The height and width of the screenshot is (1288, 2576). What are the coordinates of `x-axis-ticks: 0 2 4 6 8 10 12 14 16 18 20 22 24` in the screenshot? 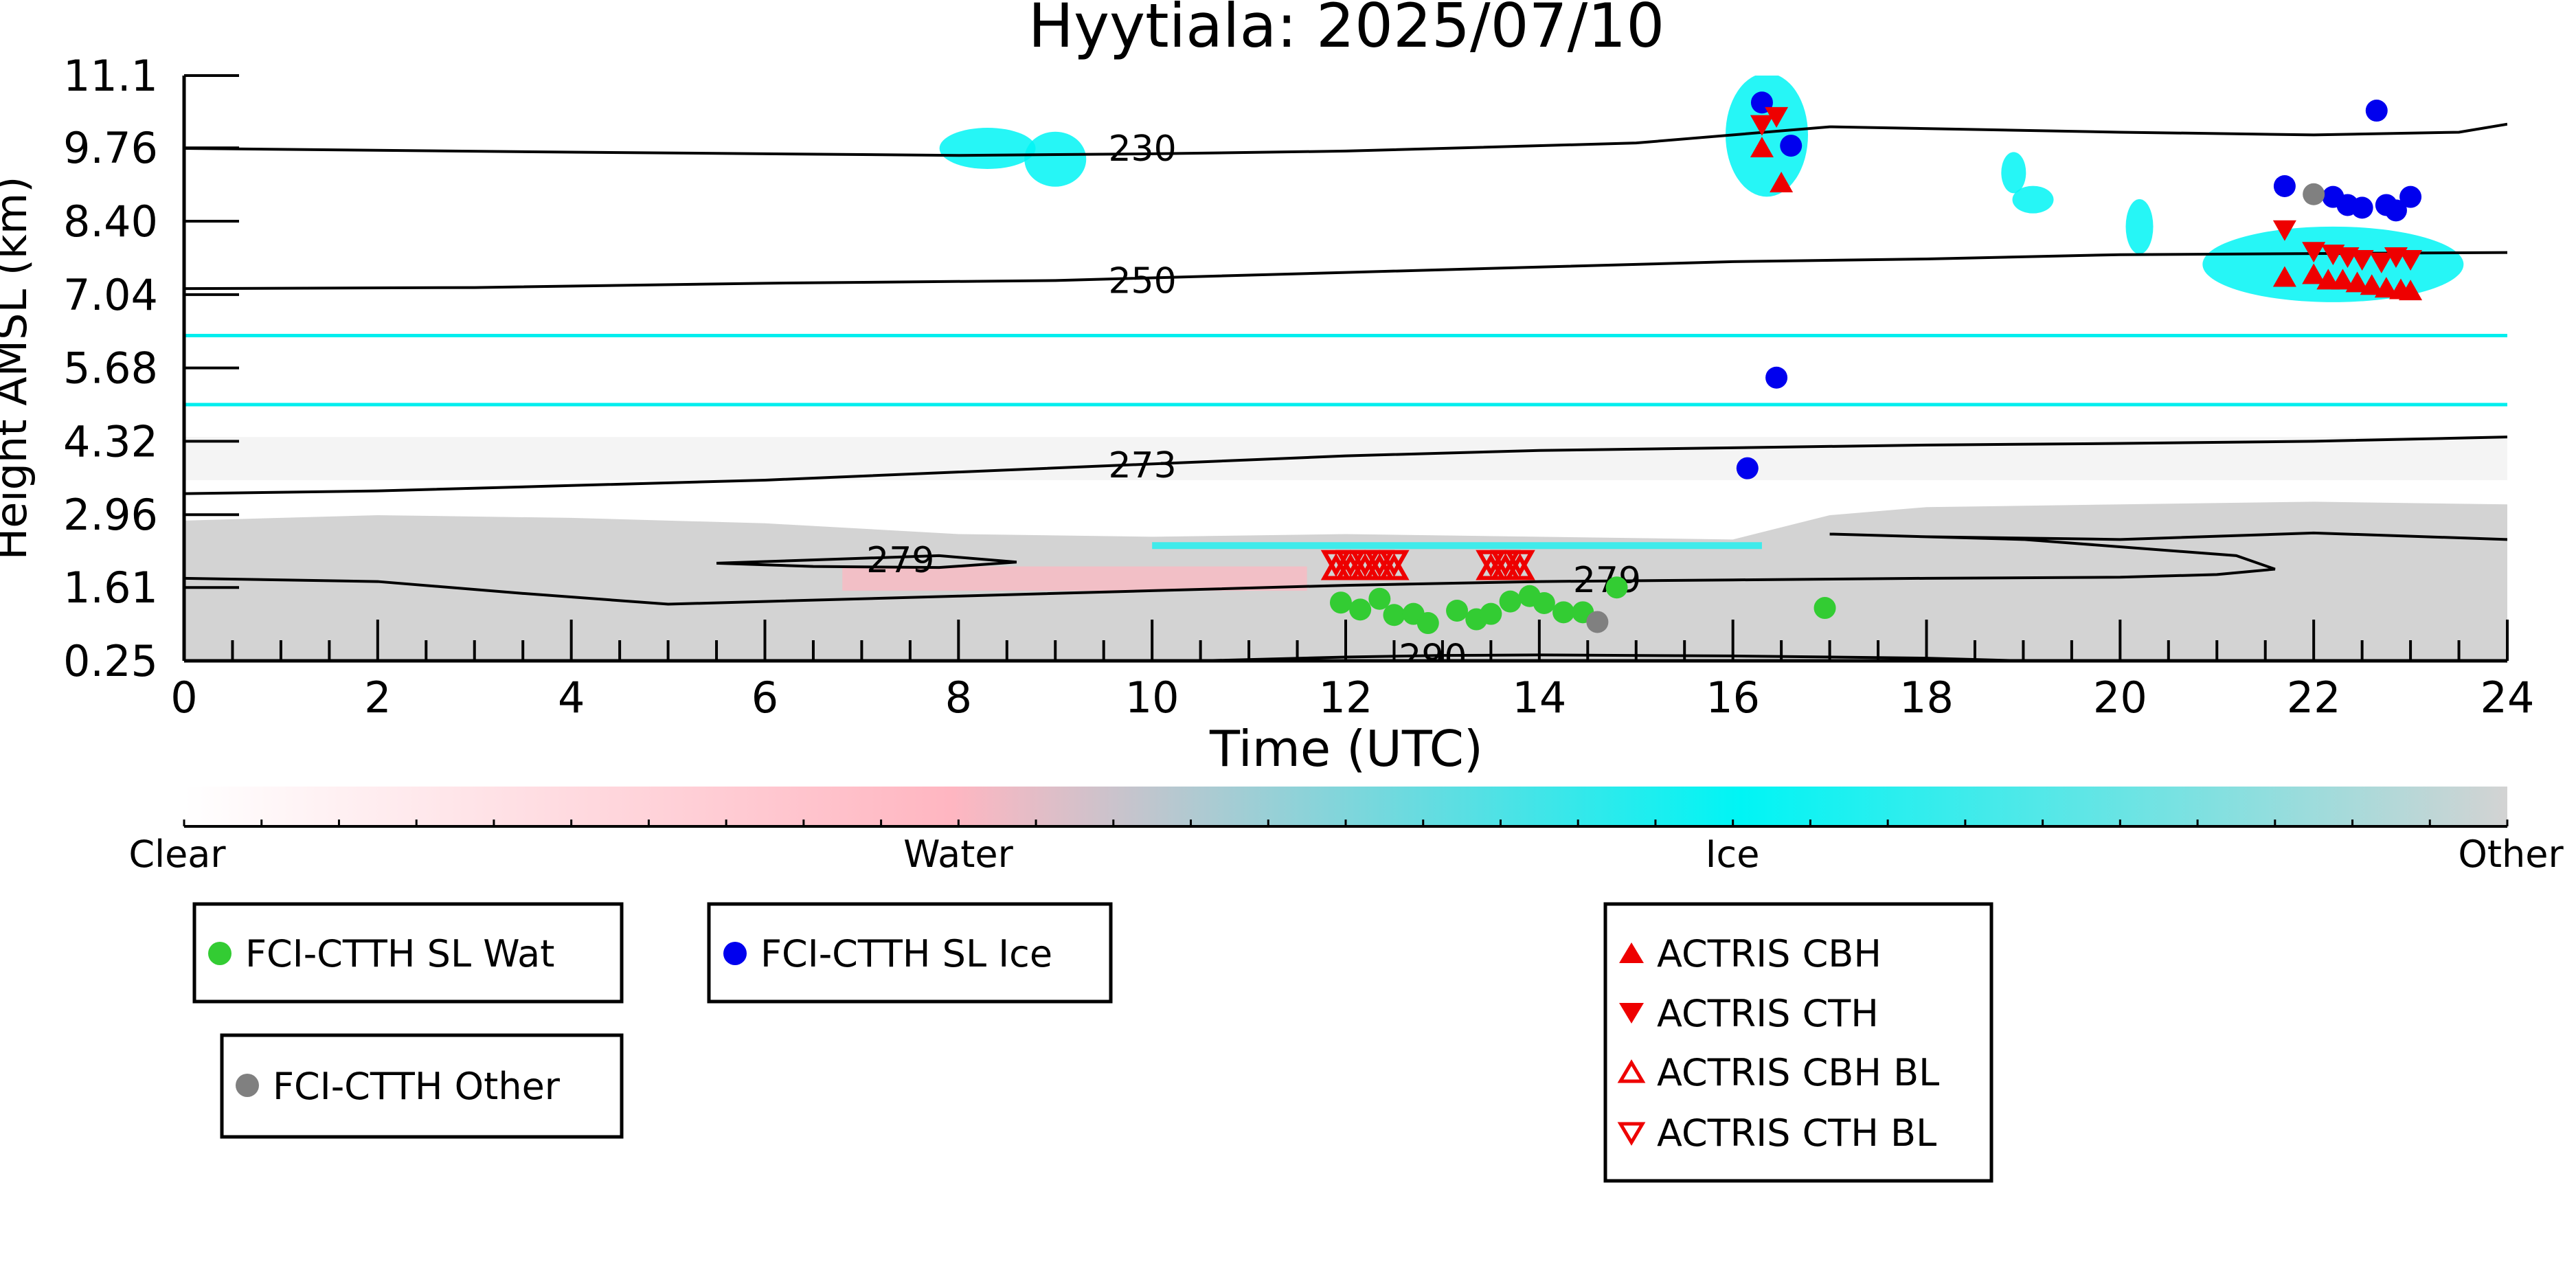 It's located at (1352, 671).